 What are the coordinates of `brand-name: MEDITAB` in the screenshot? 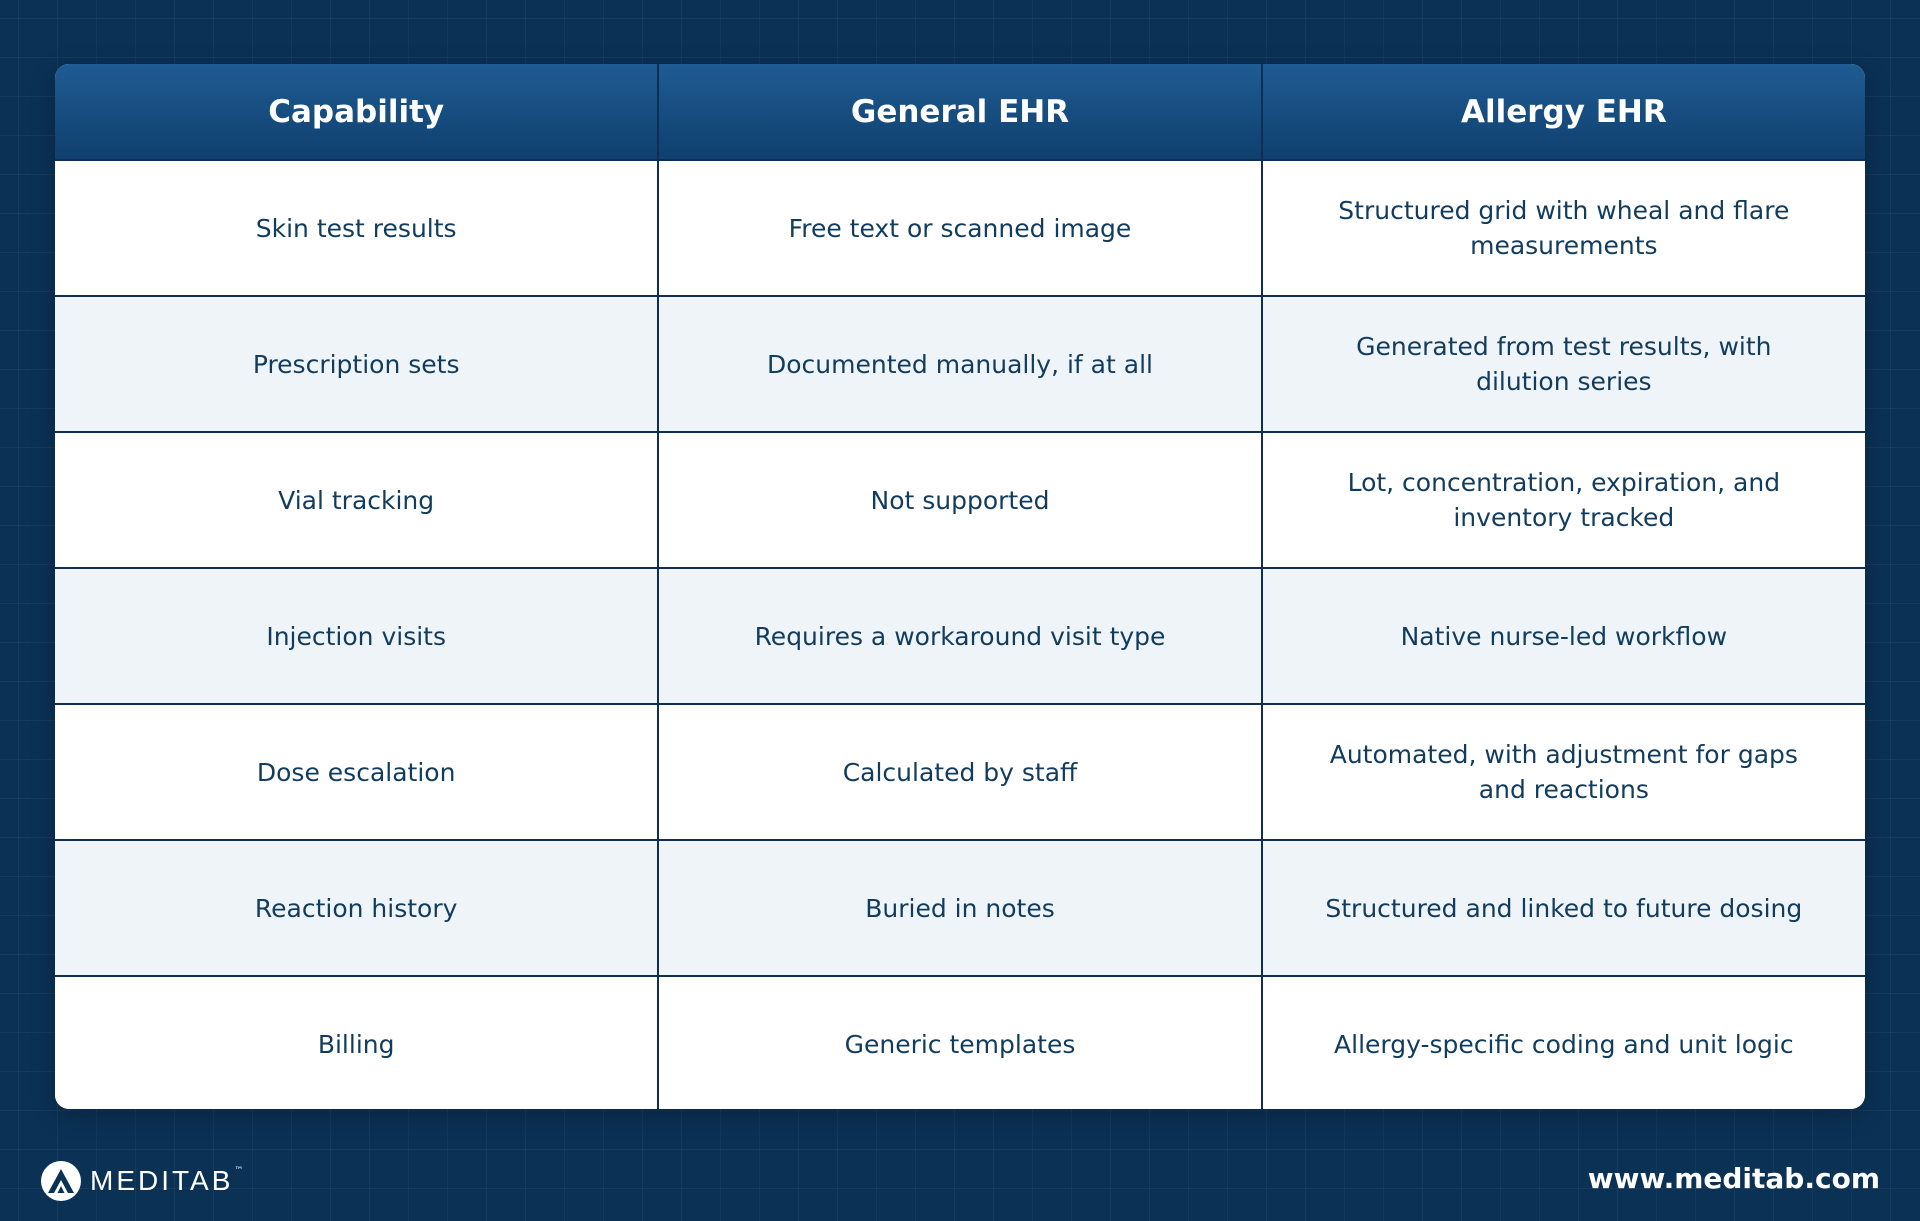 It's located at (162, 1180).